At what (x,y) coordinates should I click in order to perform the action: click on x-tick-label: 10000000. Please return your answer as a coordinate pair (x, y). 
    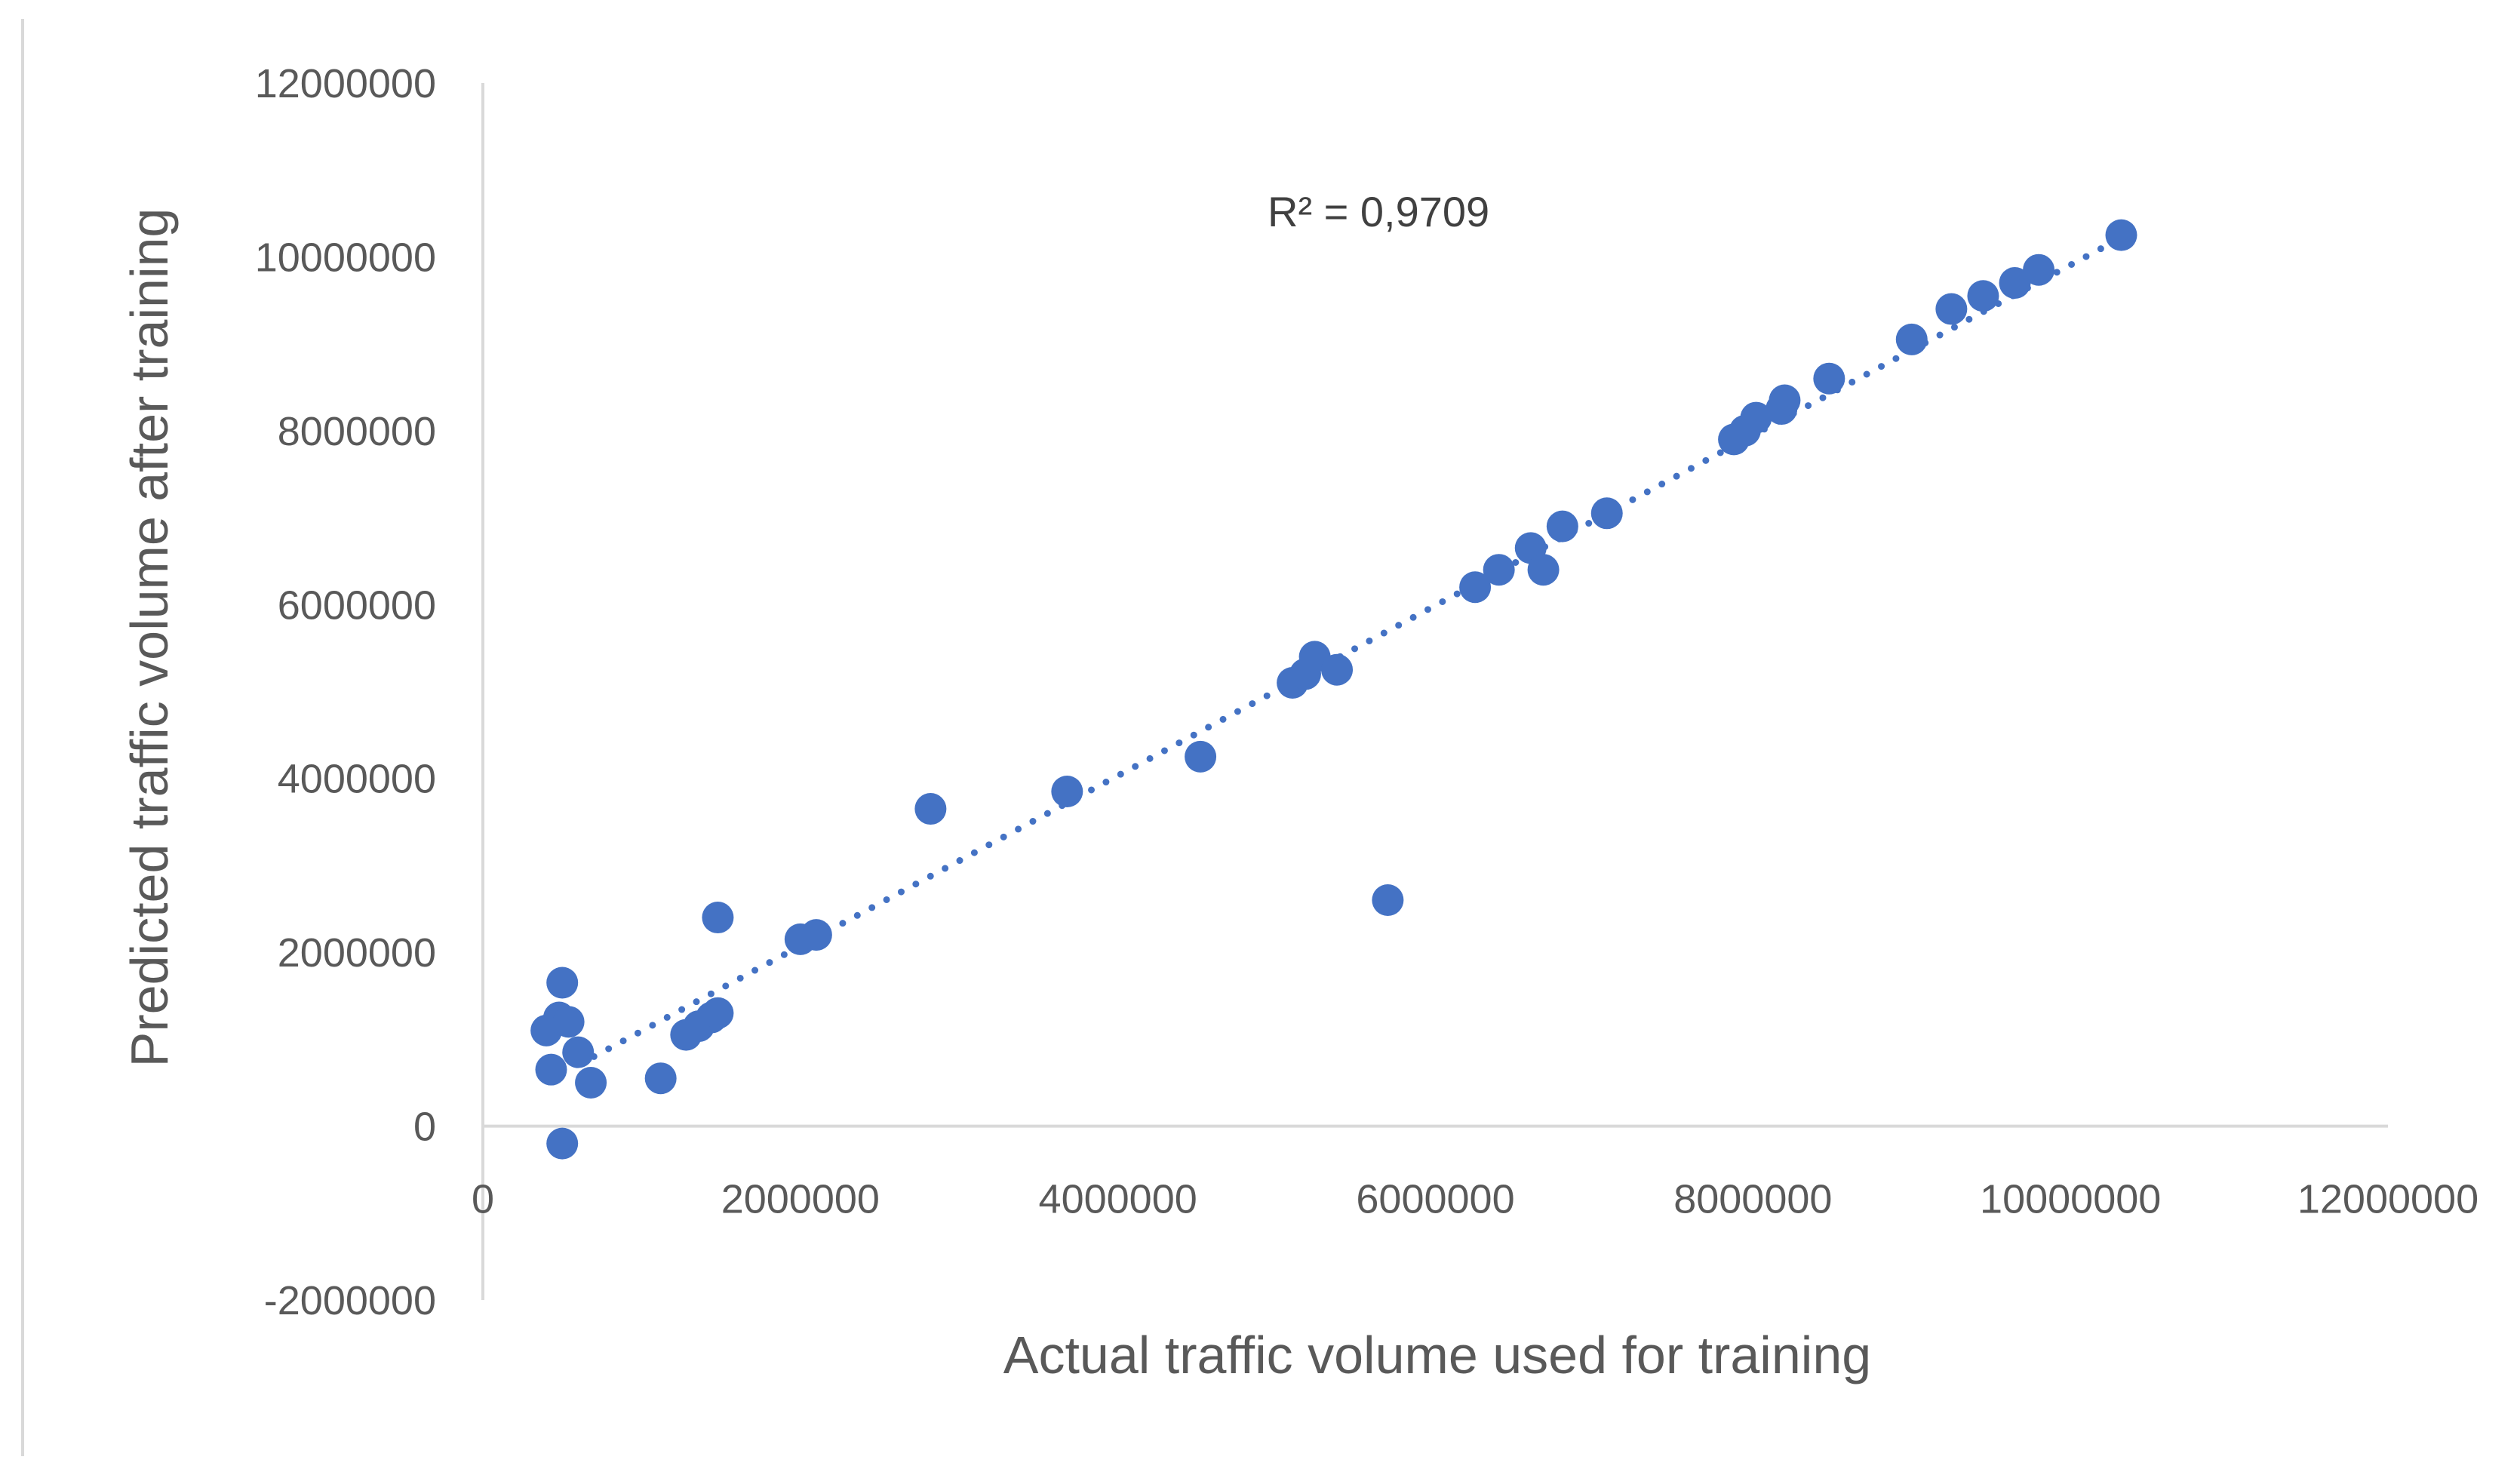
    Looking at the image, I should click on (2070, 1199).